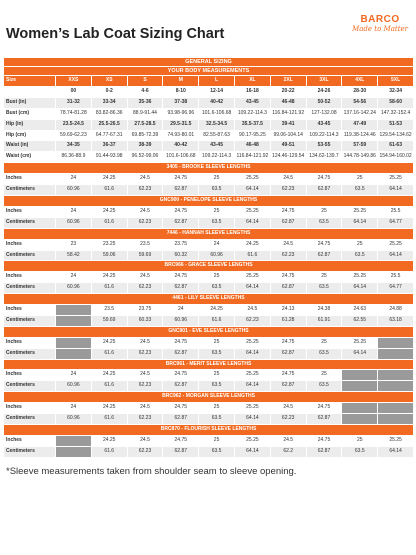 This screenshot has width=416, height=555. What do you see at coordinates (324, 124) in the screenshot?
I see `cell: 43-45` at bounding box center [324, 124].